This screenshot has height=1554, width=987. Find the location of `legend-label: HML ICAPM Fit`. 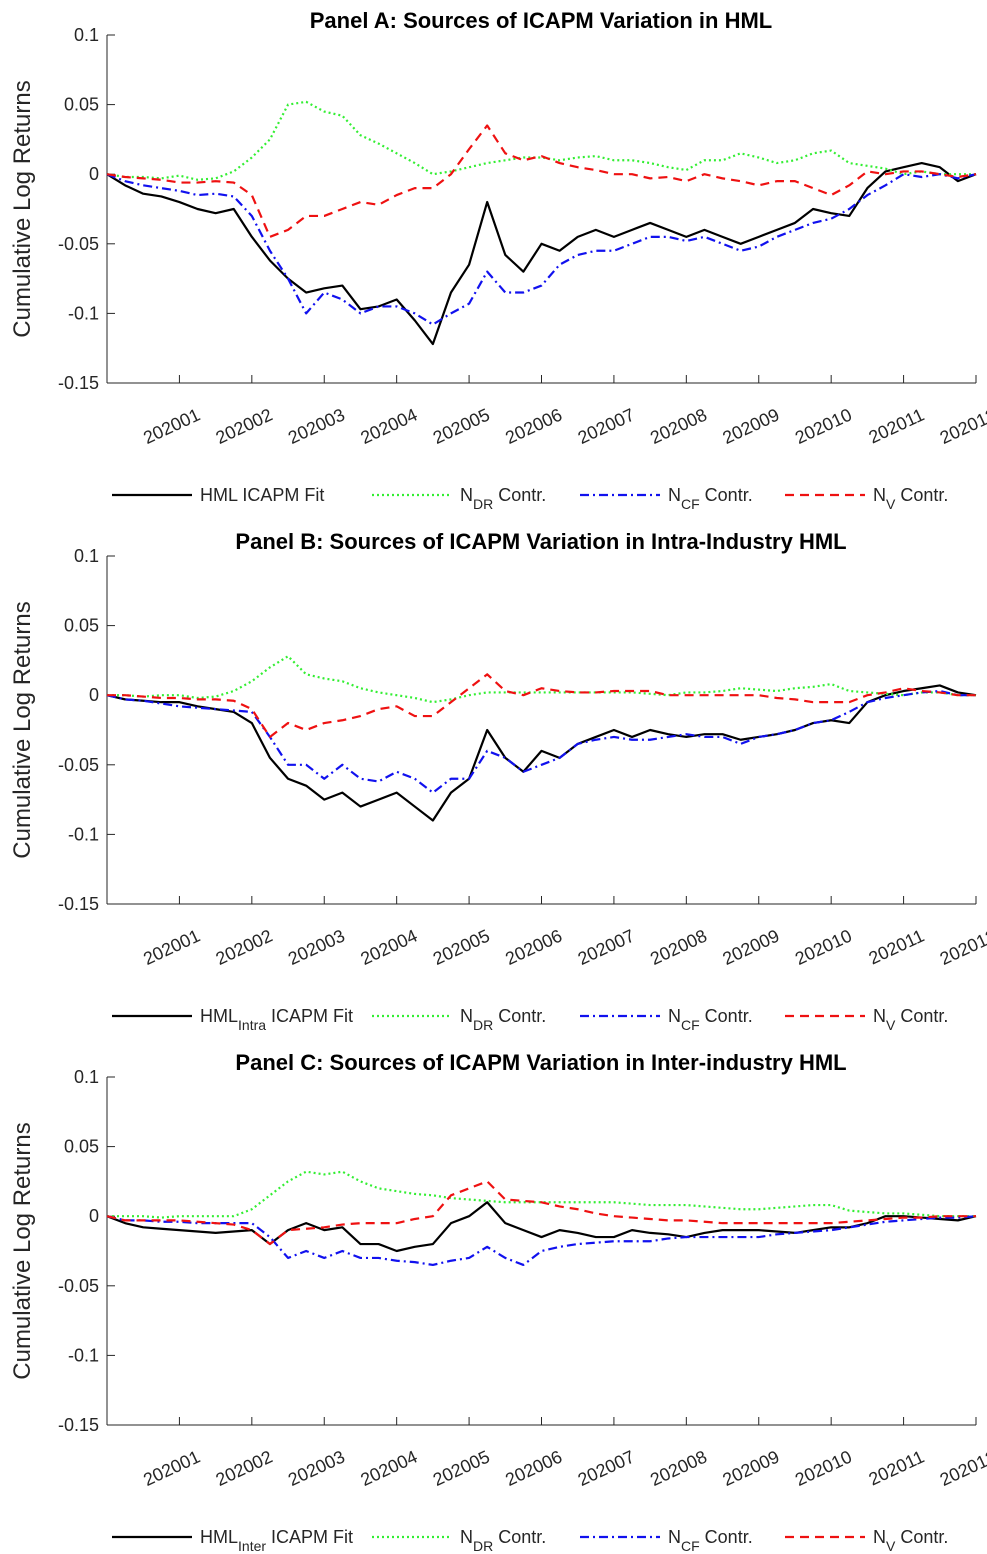

legend-label: HML ICAPM Fit is located at coordinates (262, 495).